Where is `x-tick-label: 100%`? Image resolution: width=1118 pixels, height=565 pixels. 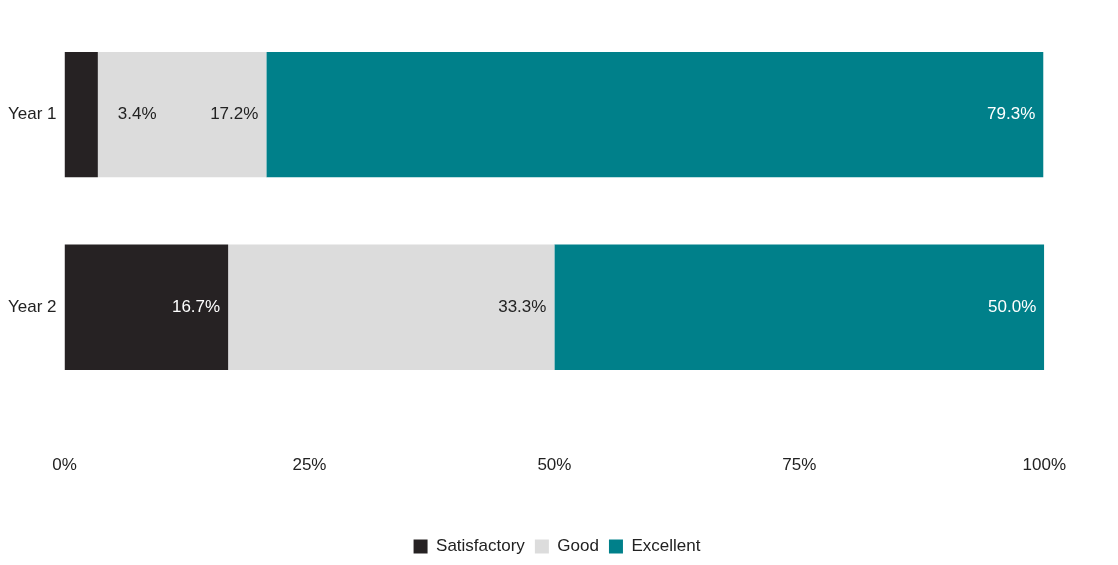 x-tick-label: 100% is located at coordinates (1044, 465).